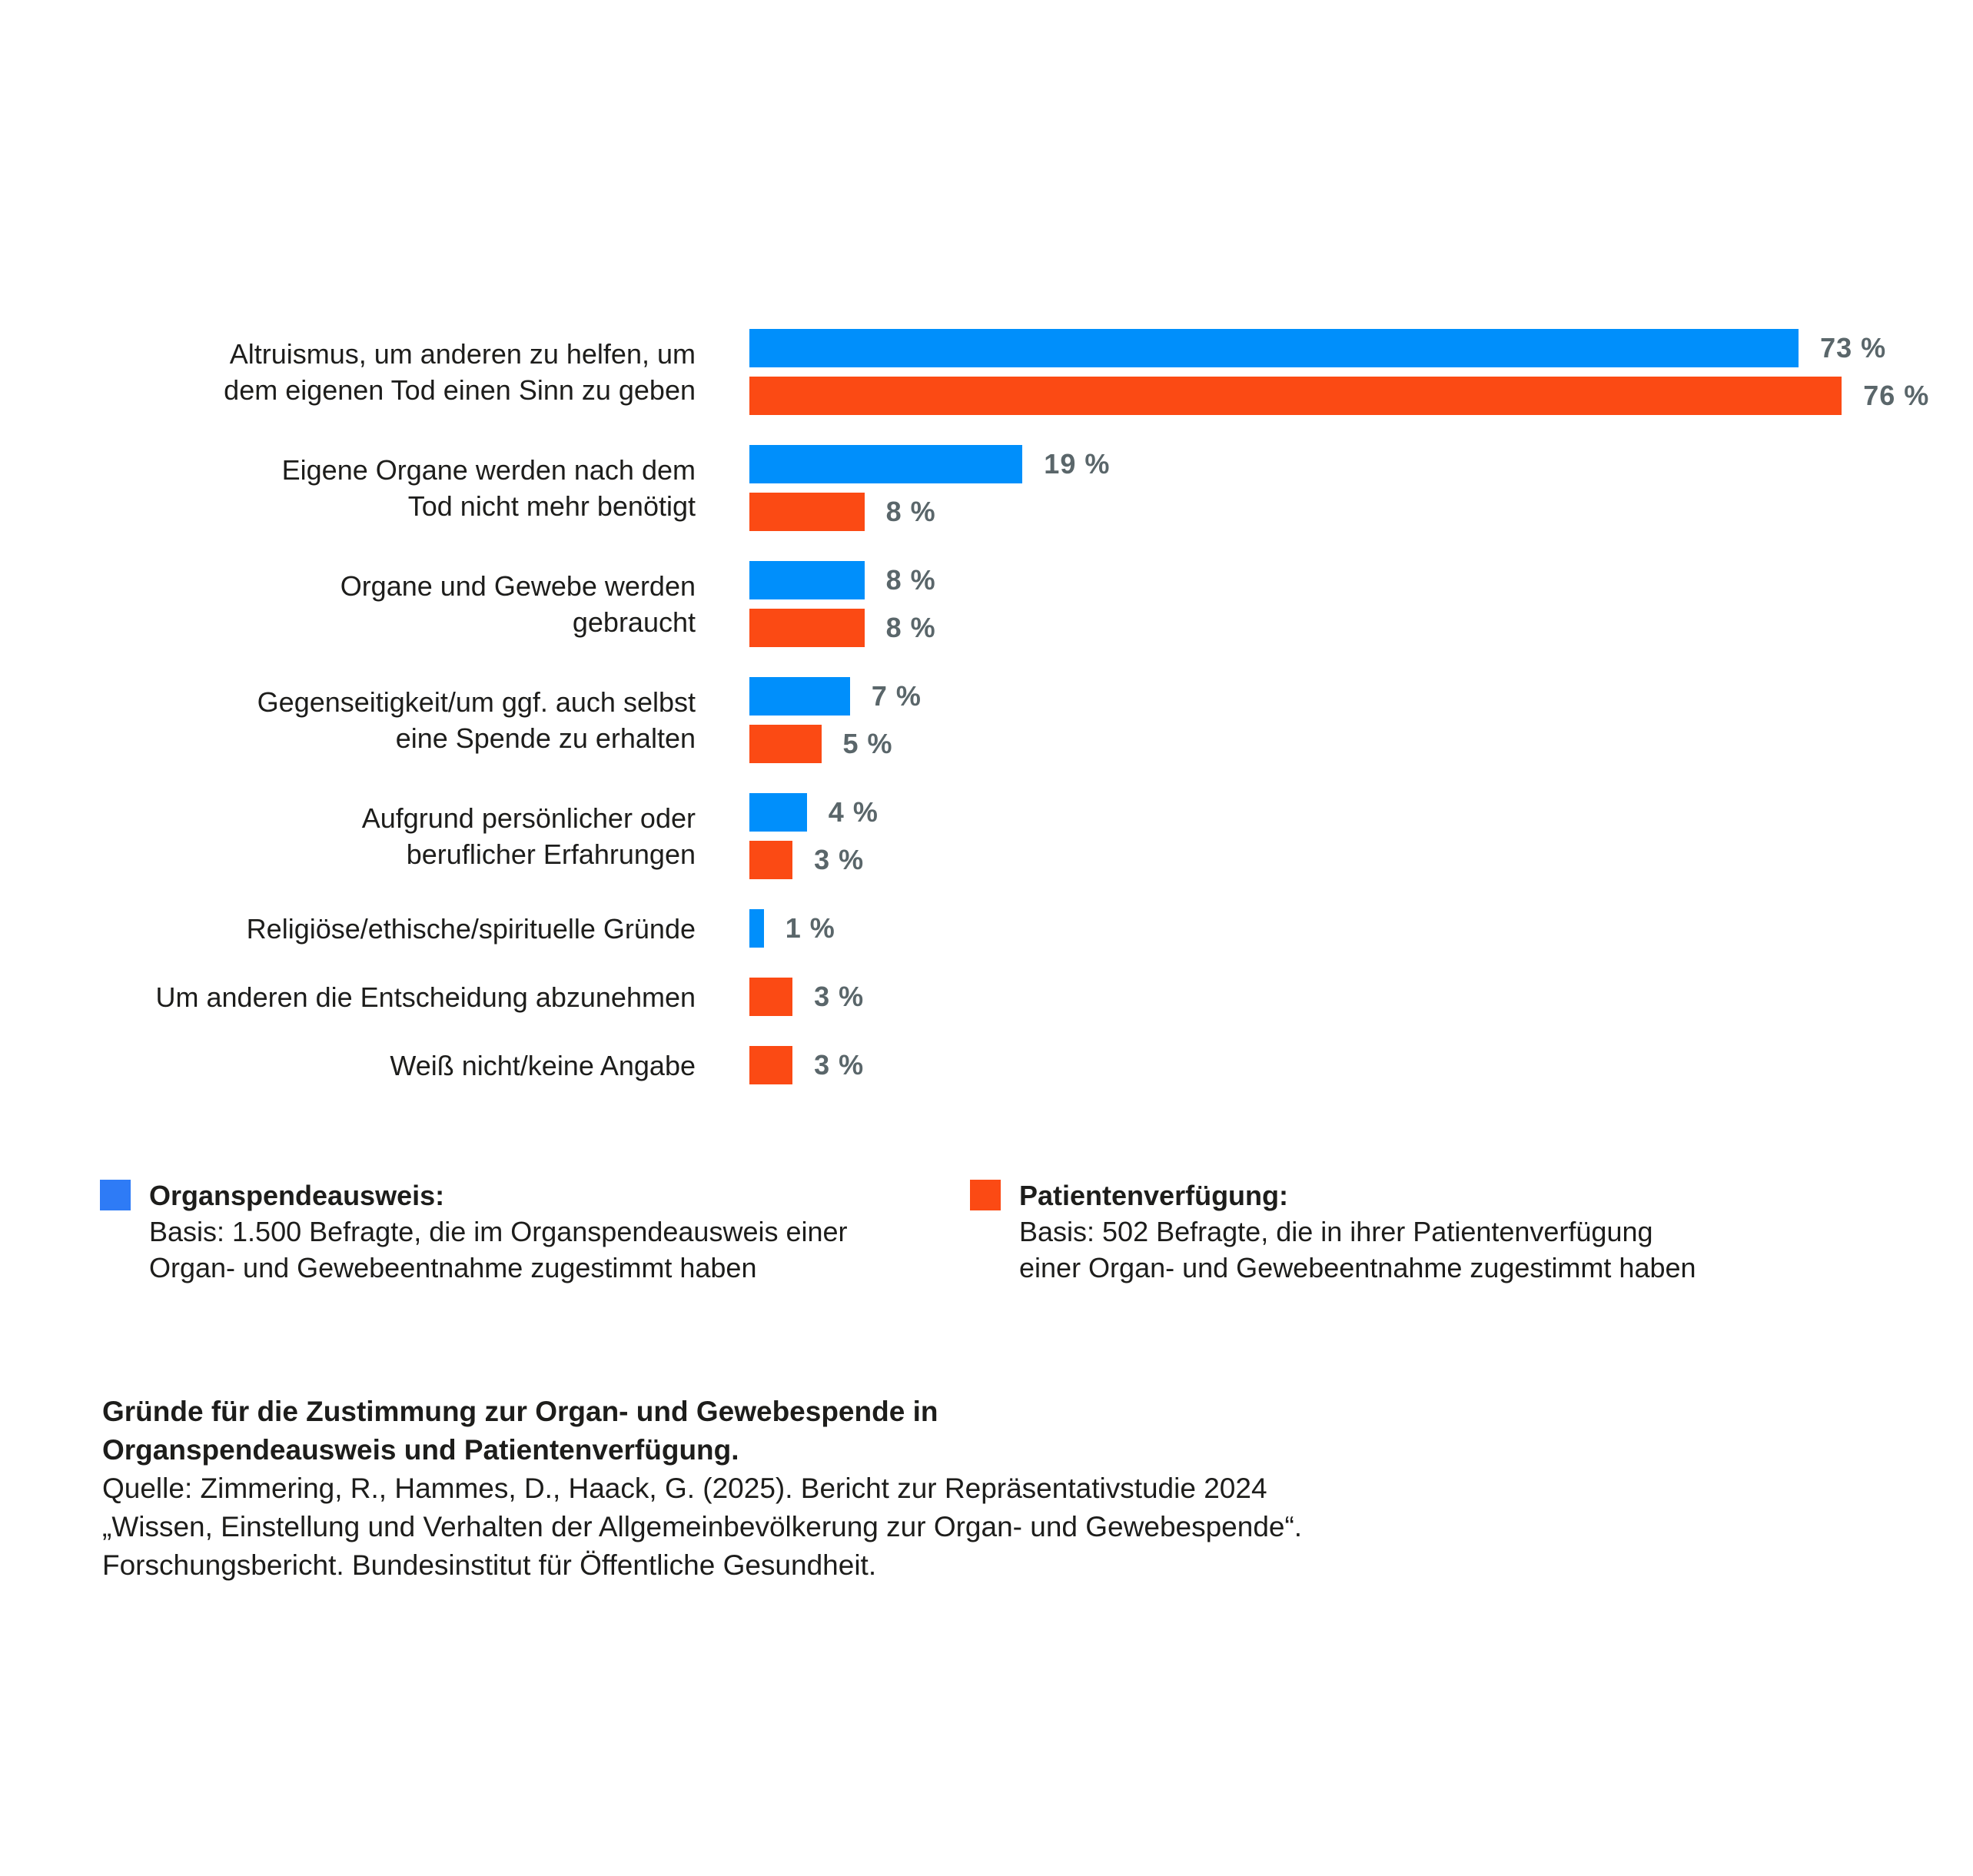  I want to click on category-label: Um anderen die Entscheidung abzunehmen, so click(348, 997).